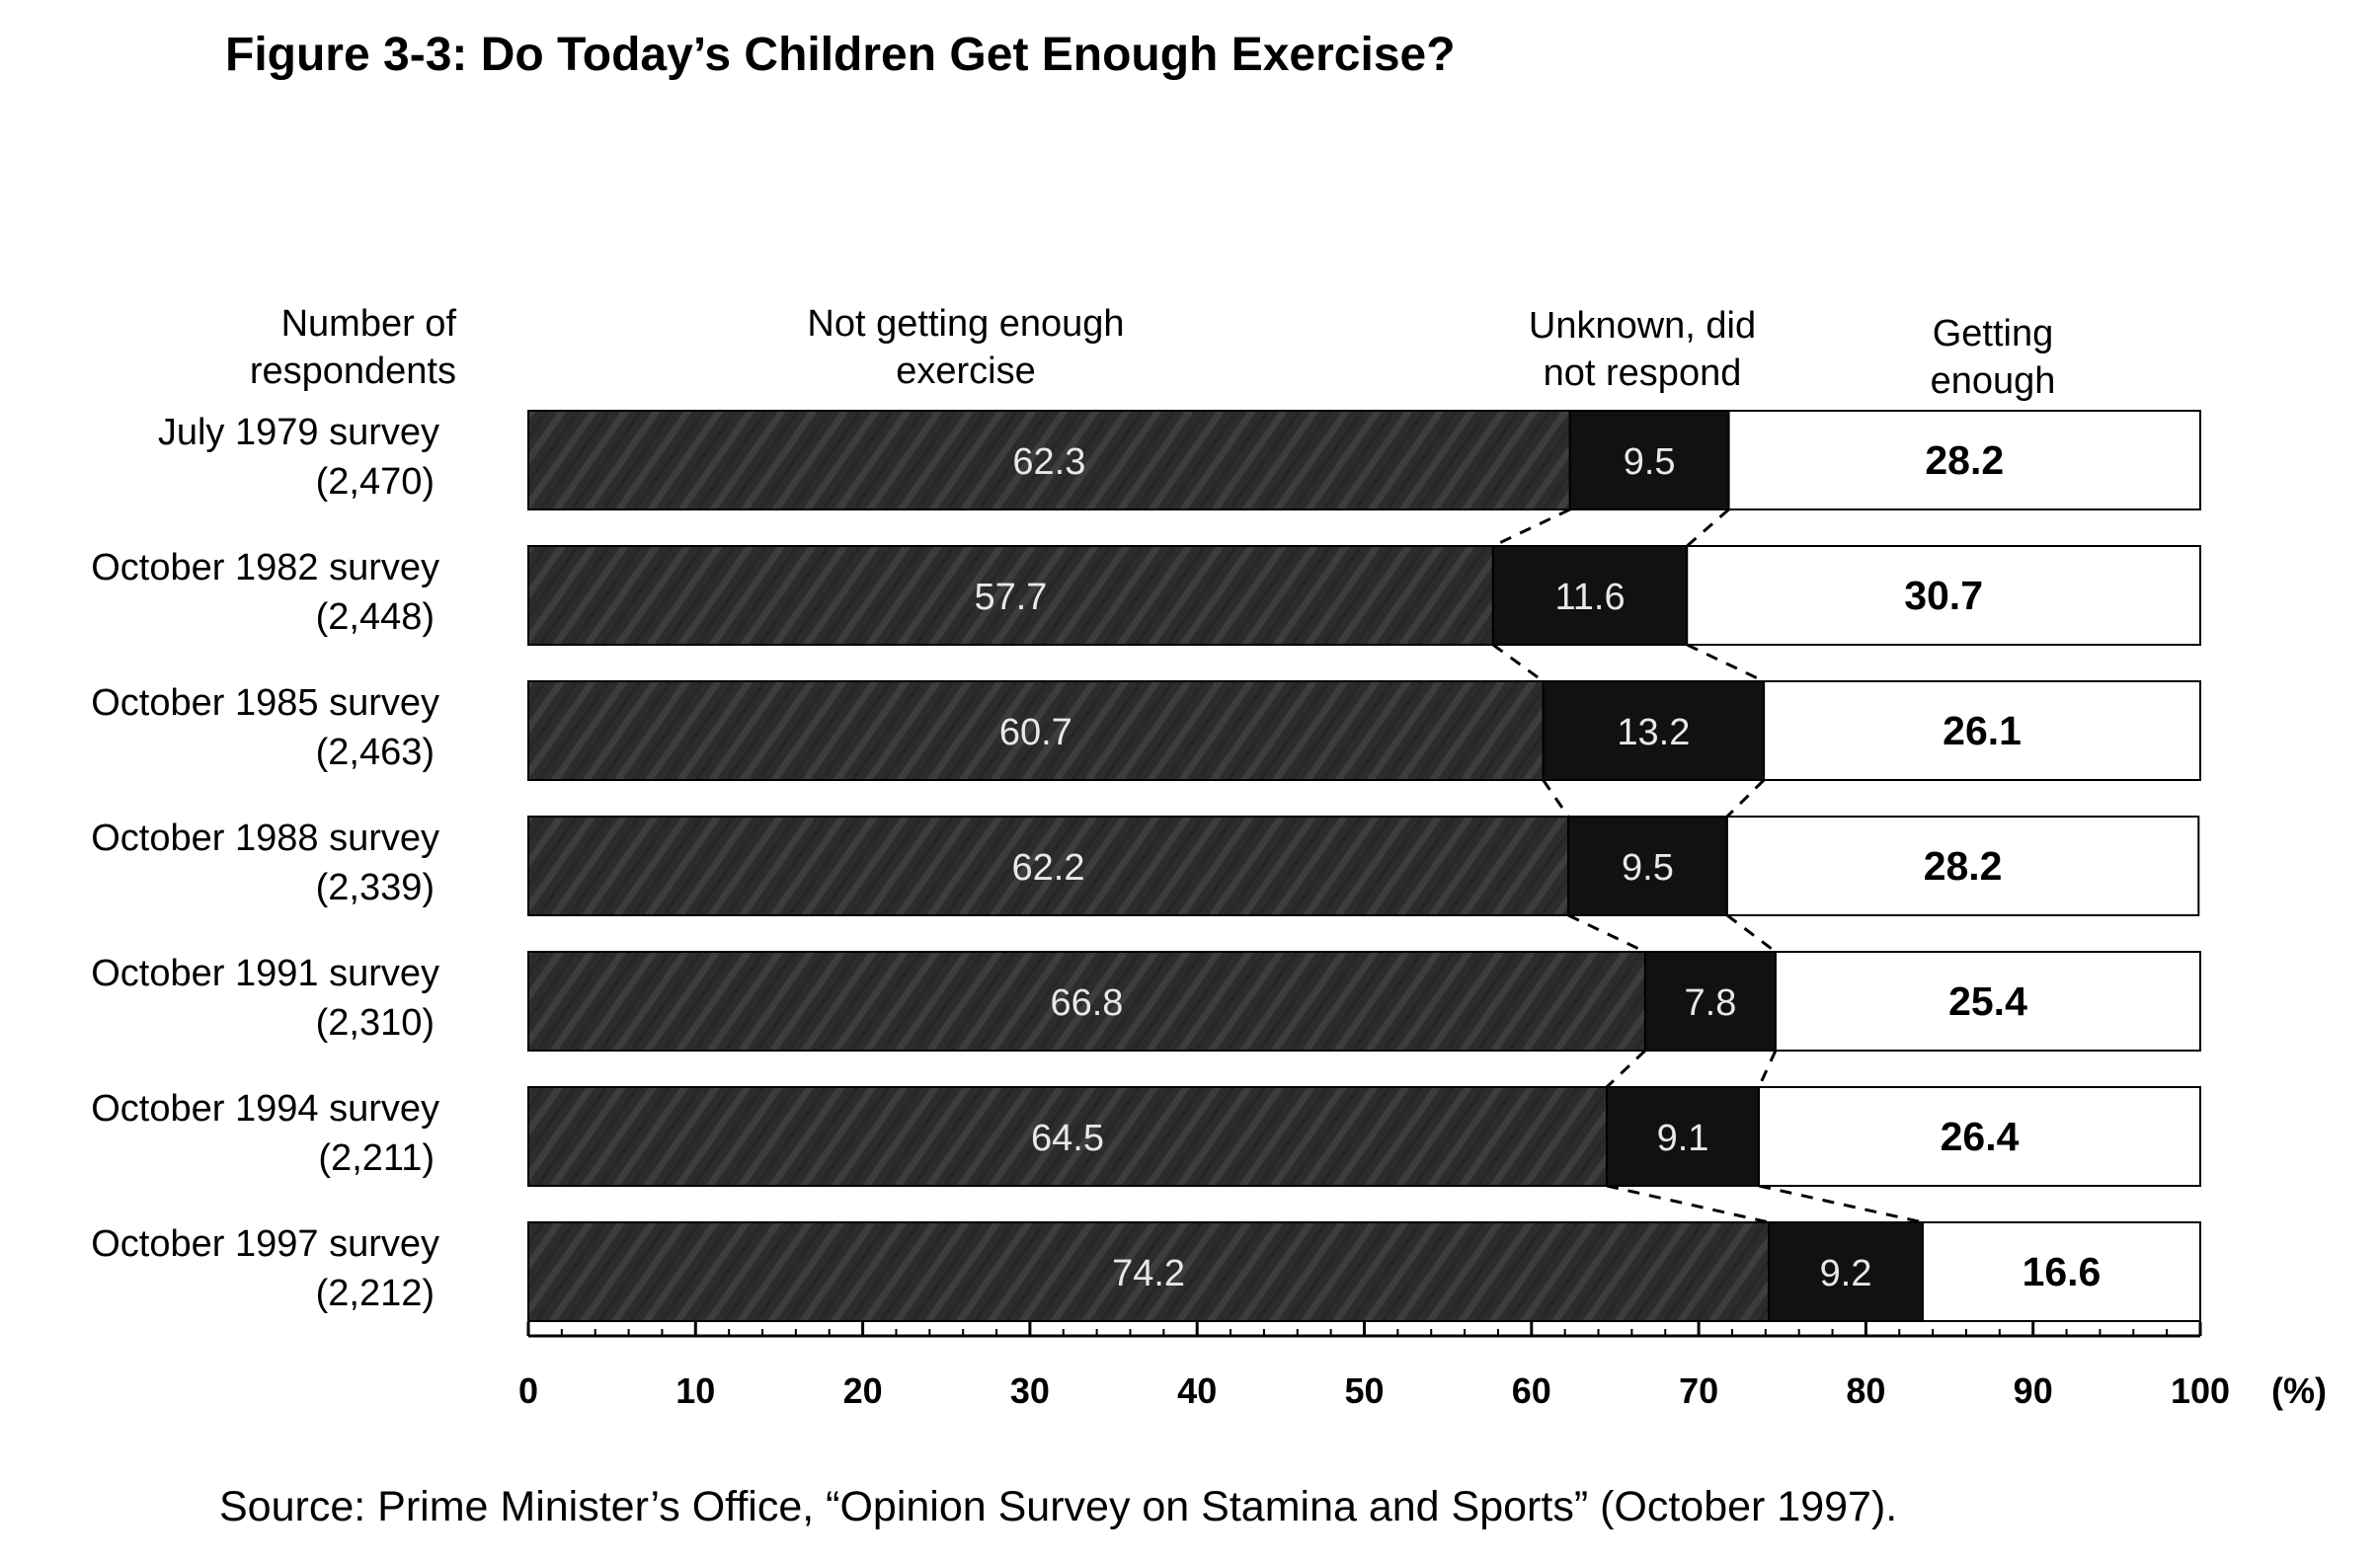 Image resolution: width=2380 pixels, height=1563 pixels. What do you see at coordinates (265, 838) in the screenshot?
I see `row-label: October 1988 survey` at bounding box center [265, 838].